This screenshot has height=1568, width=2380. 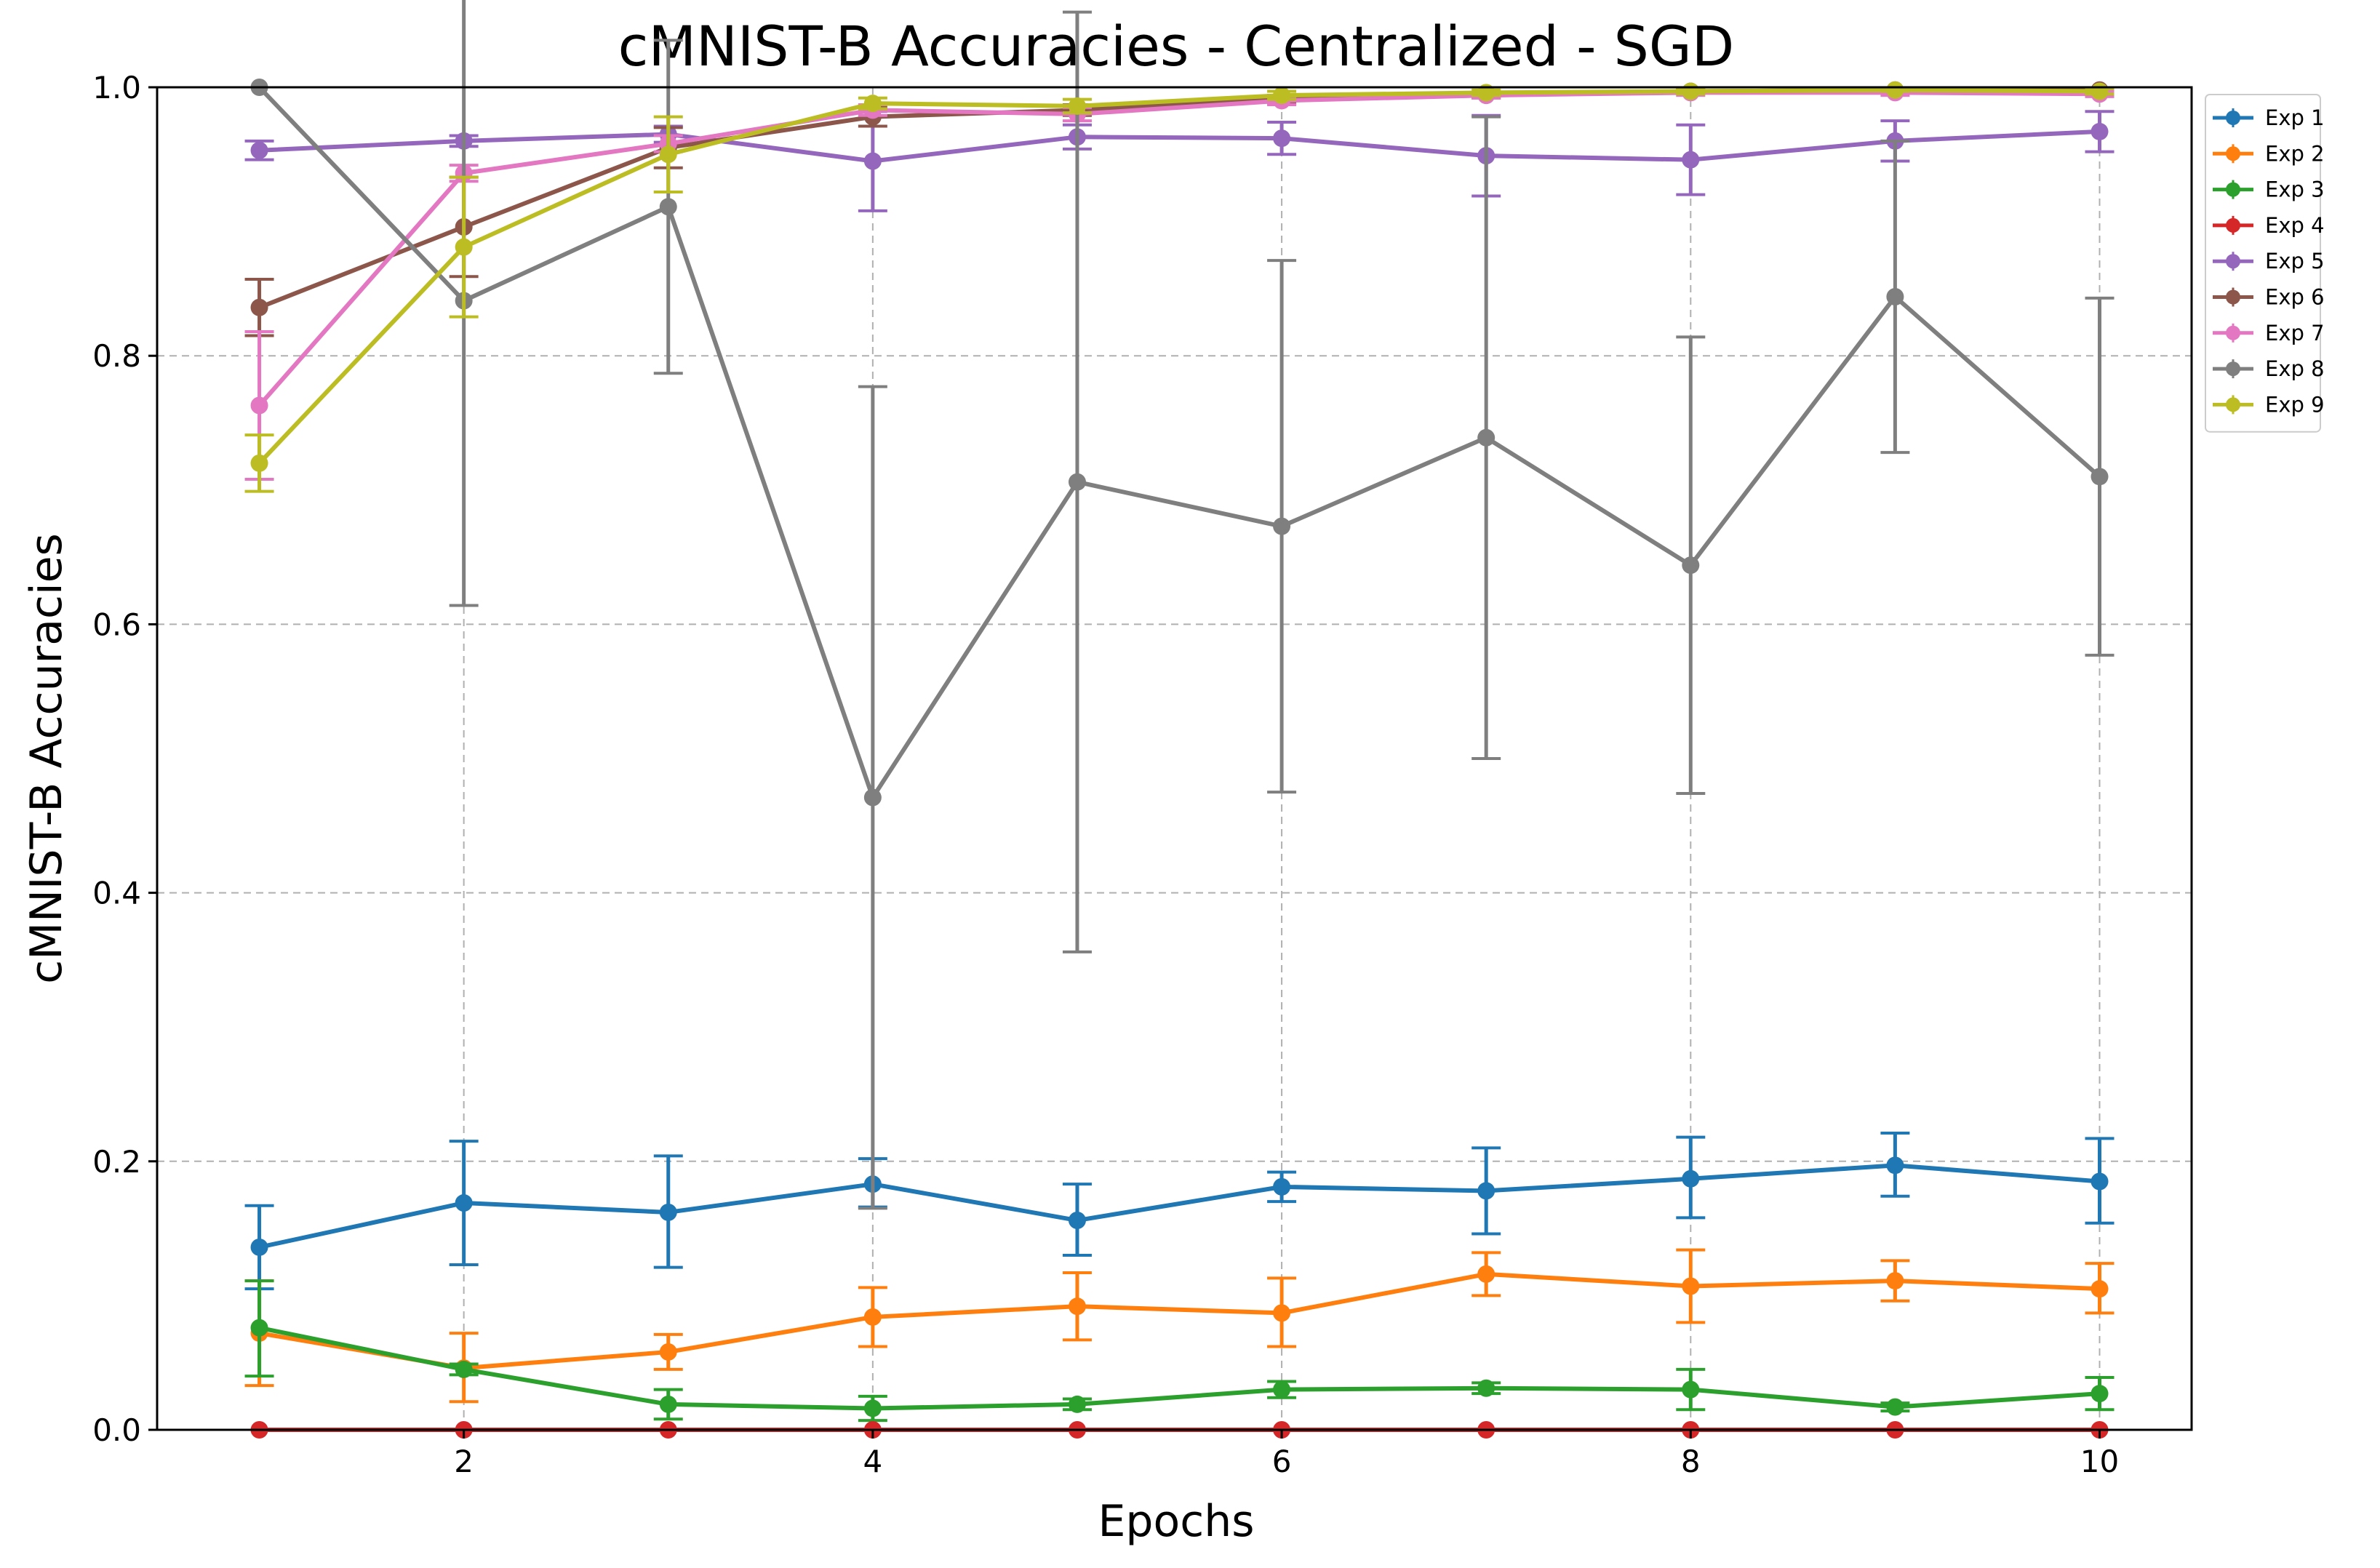 What do you see at coordinates (2295, 117) in the screenshot?
I see `legend-label: Exp 1` at bounding box center [2295, 117].